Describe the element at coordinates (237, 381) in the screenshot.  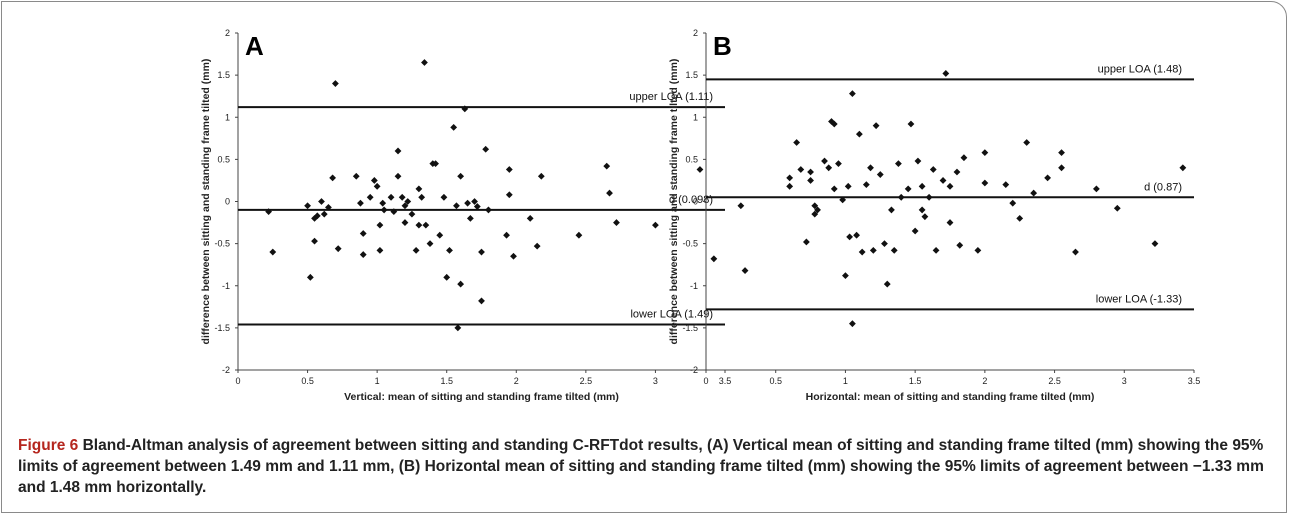
I see `x-tick-label: 0` at that location.